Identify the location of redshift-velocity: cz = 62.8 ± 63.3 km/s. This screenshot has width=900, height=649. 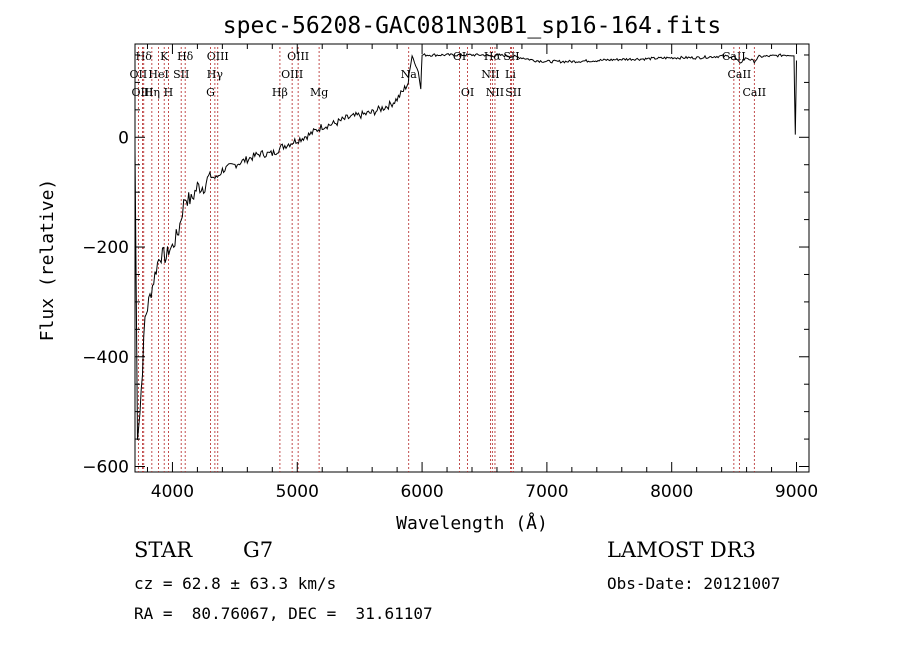
(235, 583).